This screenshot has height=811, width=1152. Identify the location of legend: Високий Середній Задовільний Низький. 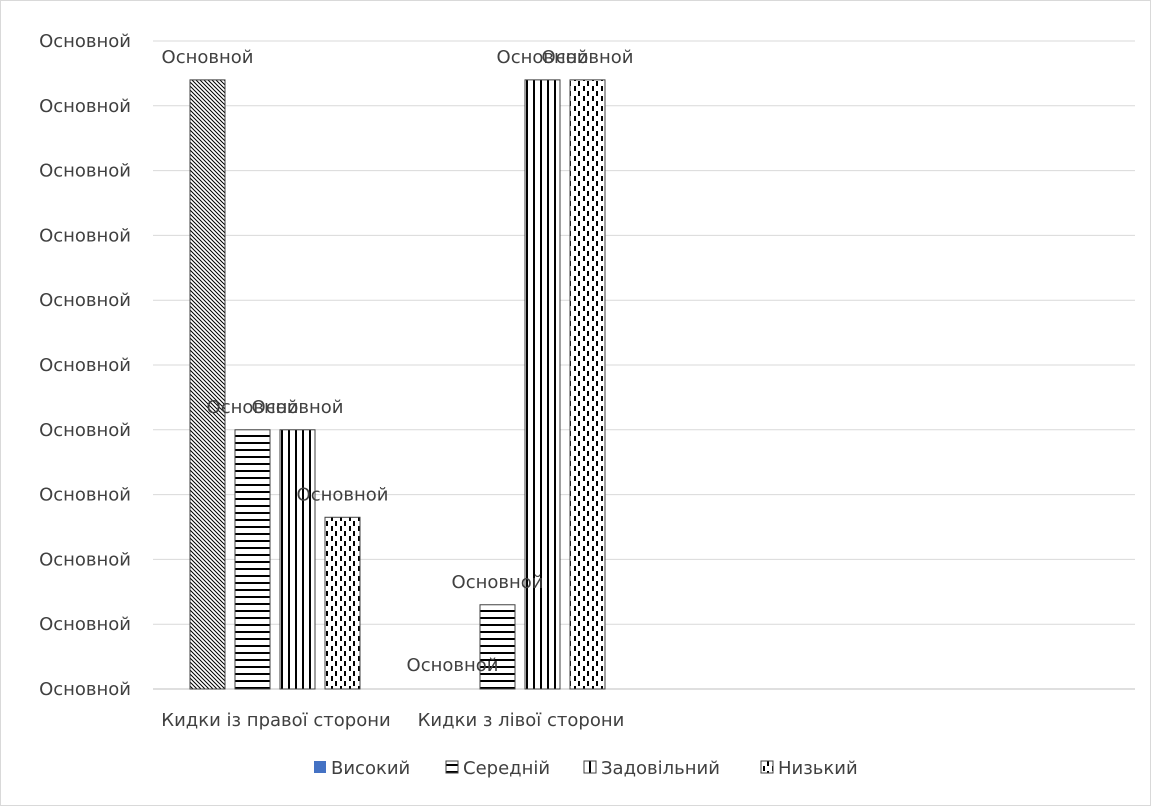
(586, 768).